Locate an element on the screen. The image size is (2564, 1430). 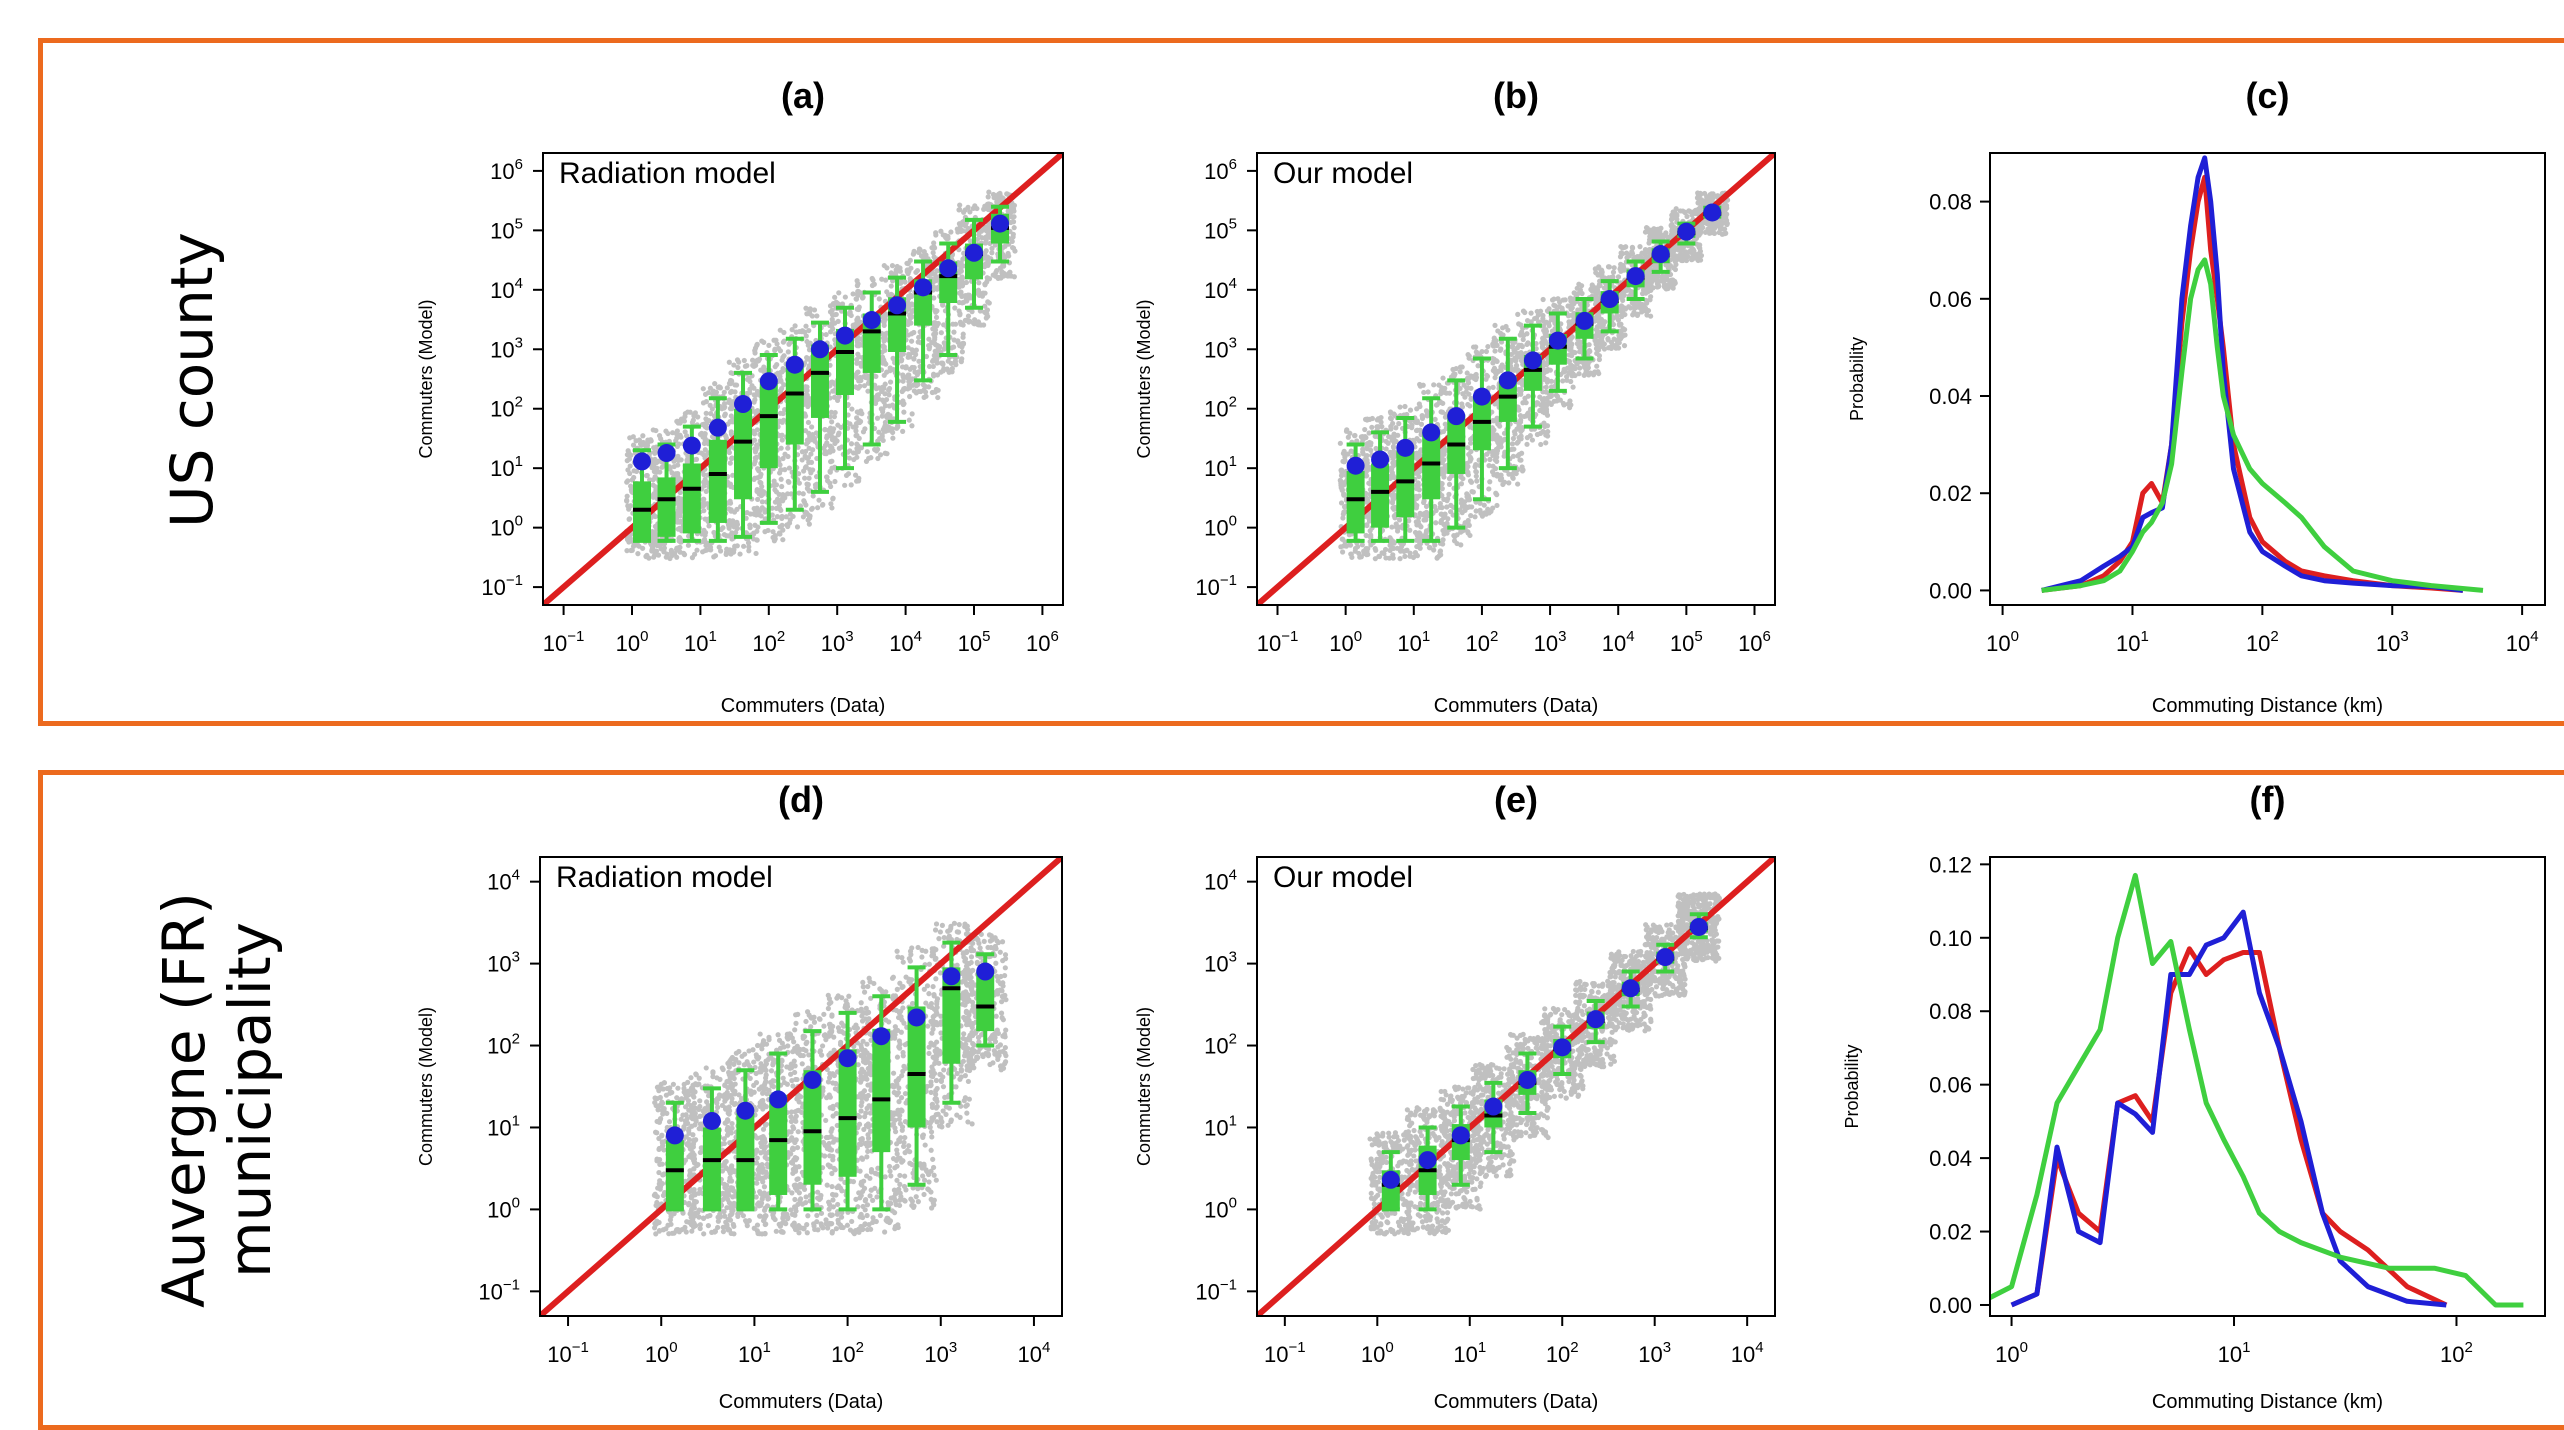
y-tick-label: 10⁶ is located at coordinates (506, 170).